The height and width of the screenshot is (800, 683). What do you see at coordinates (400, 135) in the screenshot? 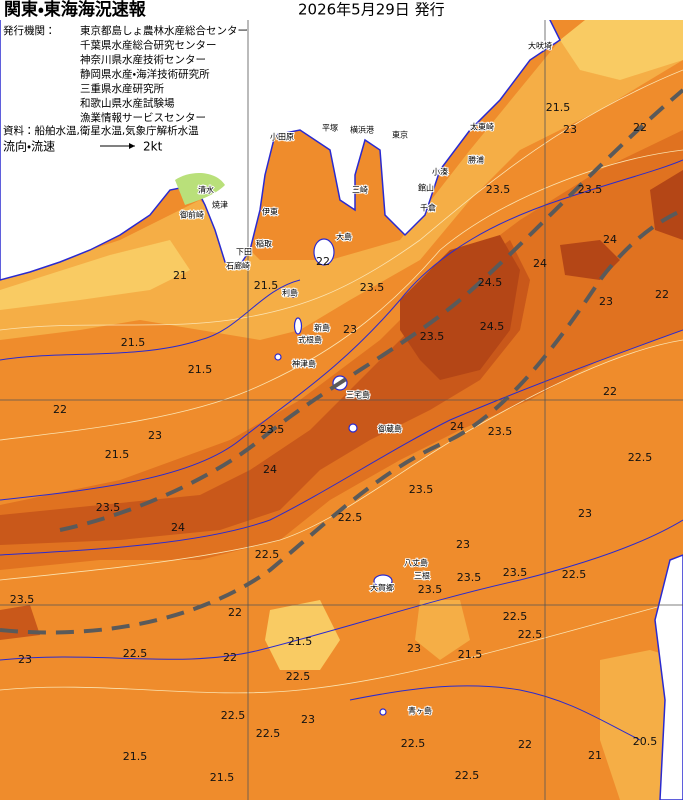
I see `place-name: 東京` at bounding box center [400, 135].